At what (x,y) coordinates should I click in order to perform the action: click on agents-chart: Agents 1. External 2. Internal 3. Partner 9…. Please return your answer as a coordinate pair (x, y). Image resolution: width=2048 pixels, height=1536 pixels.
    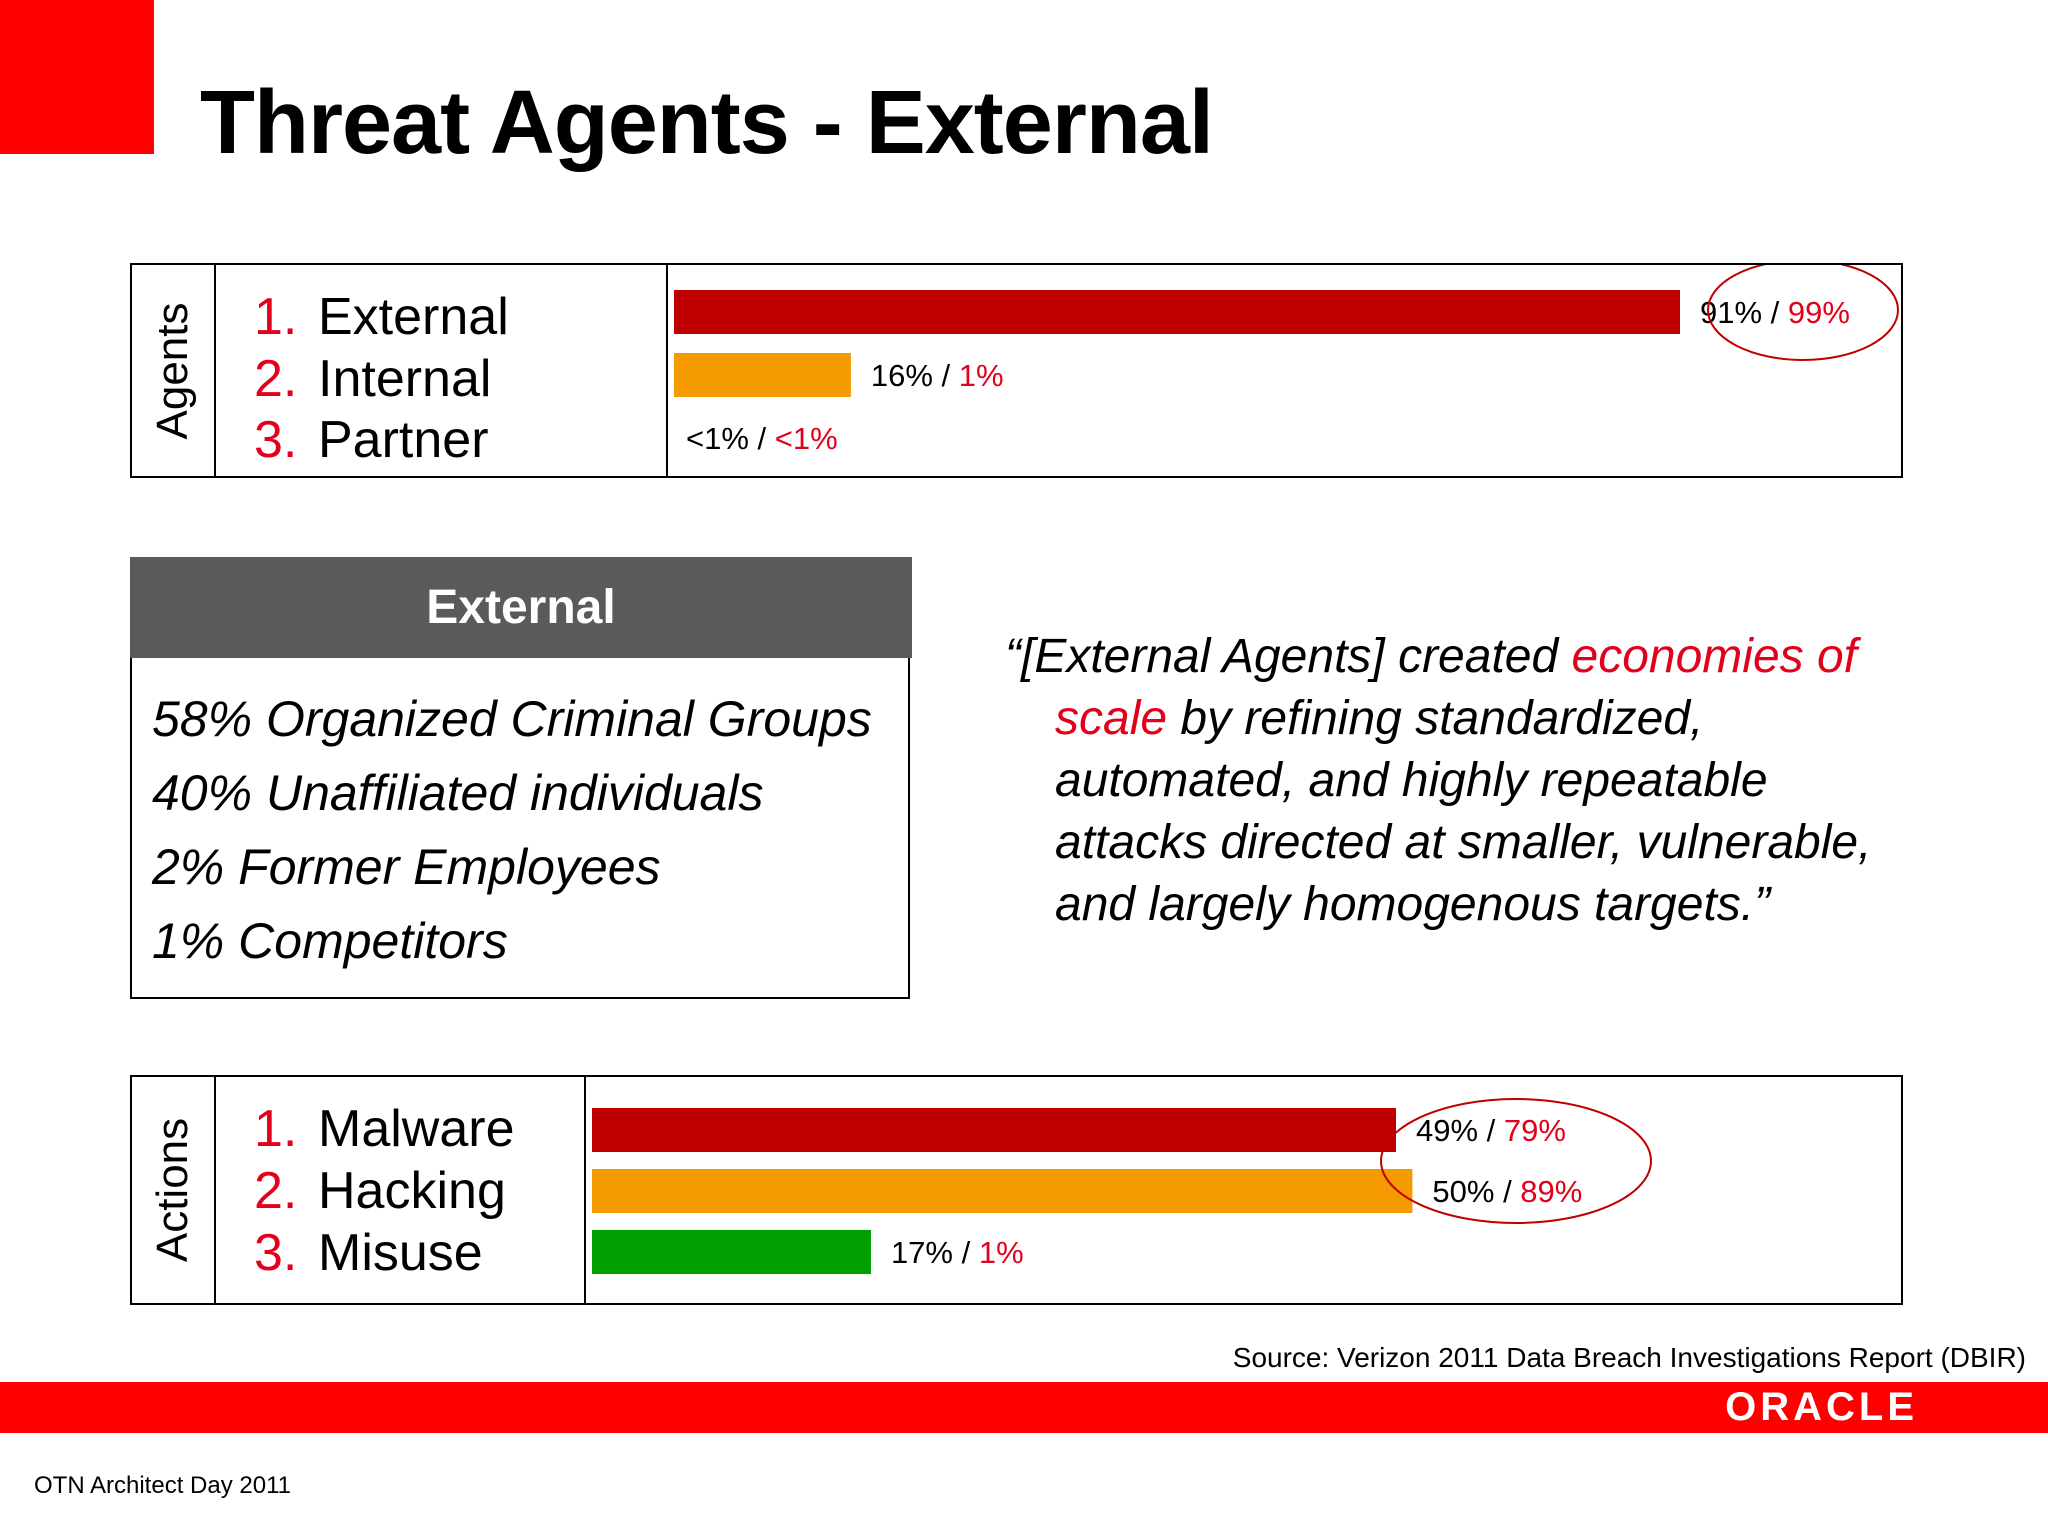
    Looking at the image, I should click on (1016, 370).